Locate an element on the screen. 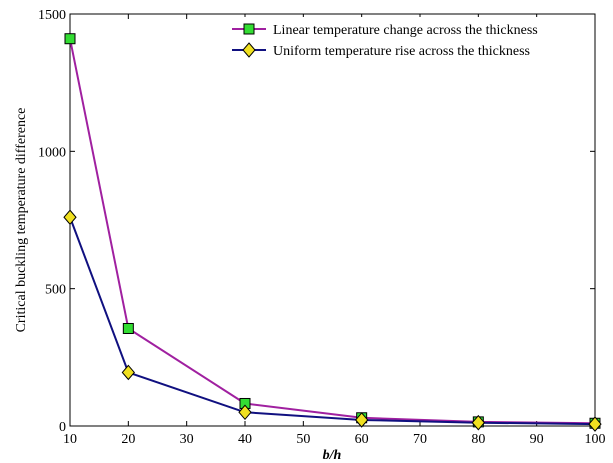  x-tick-label: 90 is located at coordinates (537, 439).